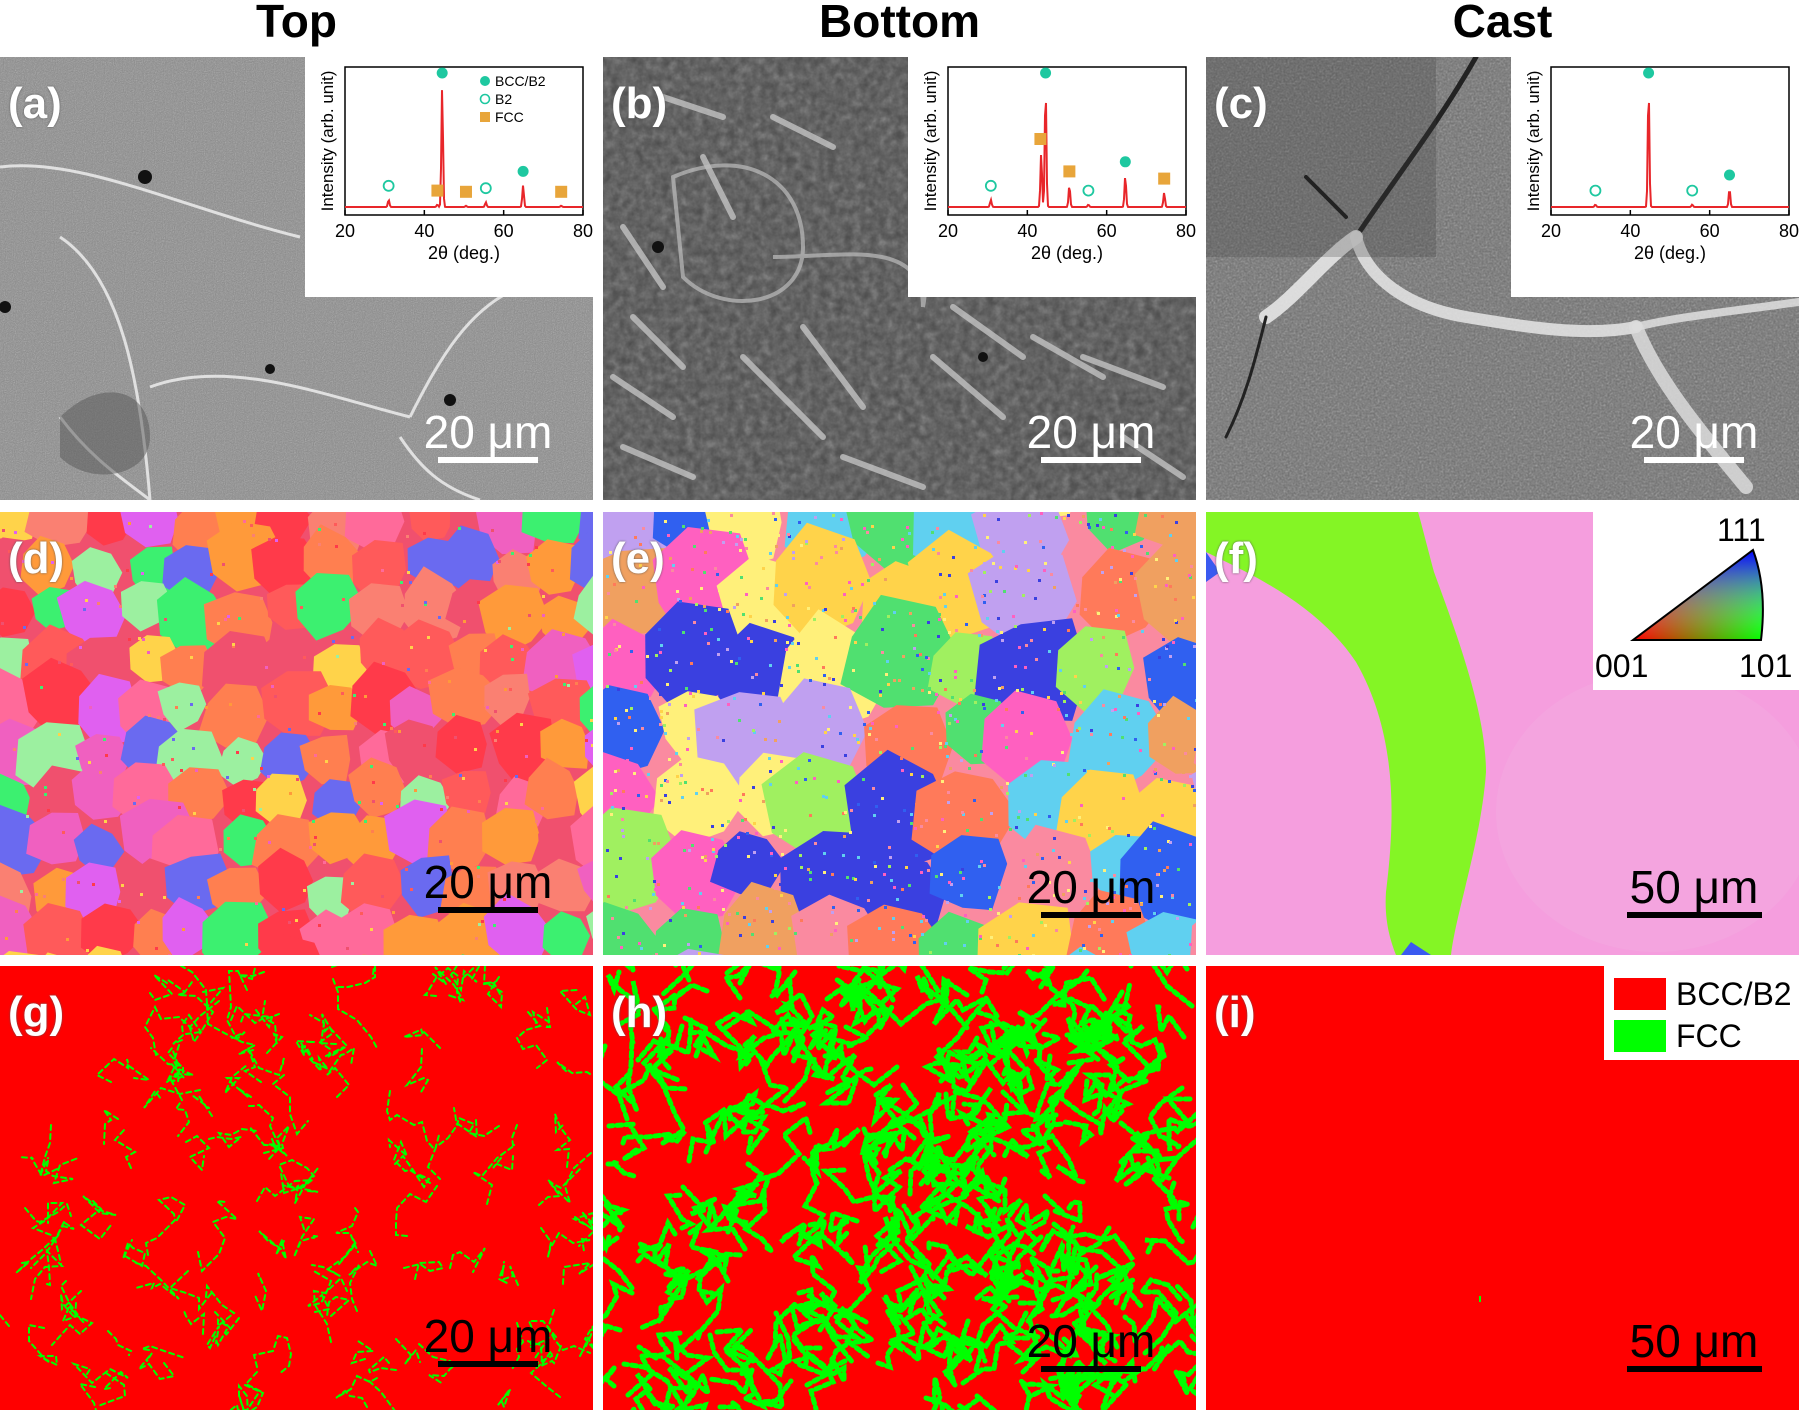  Describe the element at coordinates (1595, 190) in the screenshot. I see `marker-b2` at that location.